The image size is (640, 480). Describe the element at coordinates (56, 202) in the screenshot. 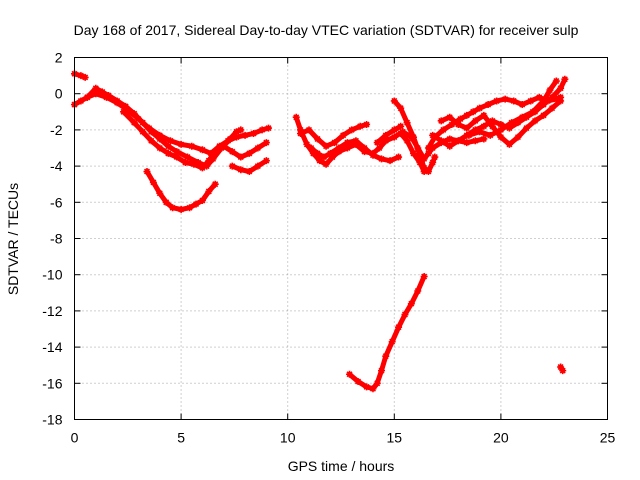

I see `y-tick-label: -6` at that location.